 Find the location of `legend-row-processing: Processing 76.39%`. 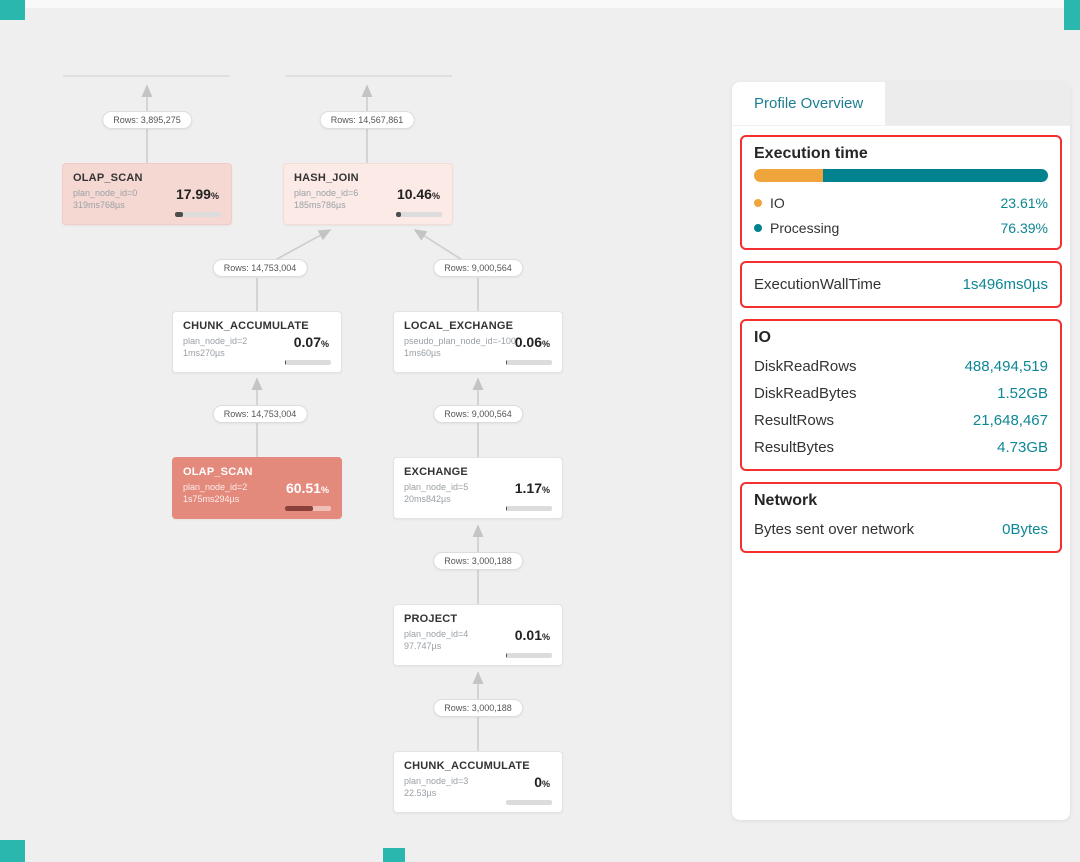

legend-row-processing: Processing 76.39% is located at coordinates (901, 227).